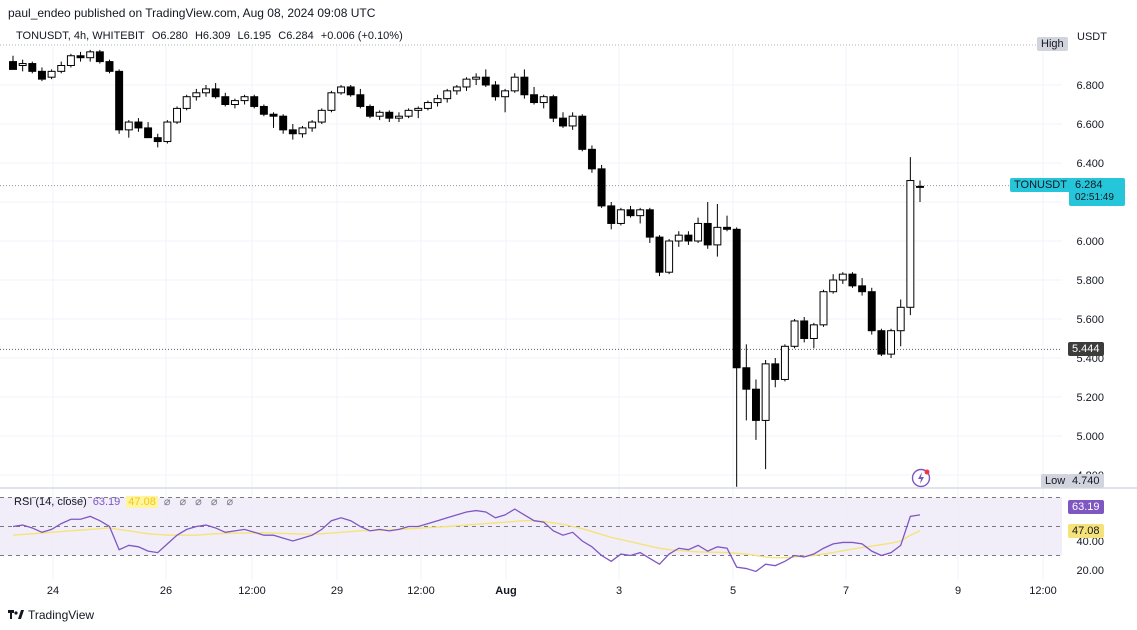 This screenshot has height=630, width=1137. Describe the element at coordinates (1090, 542) in the screenshot. I see `rsi-tick-label: 40.00` at that location.